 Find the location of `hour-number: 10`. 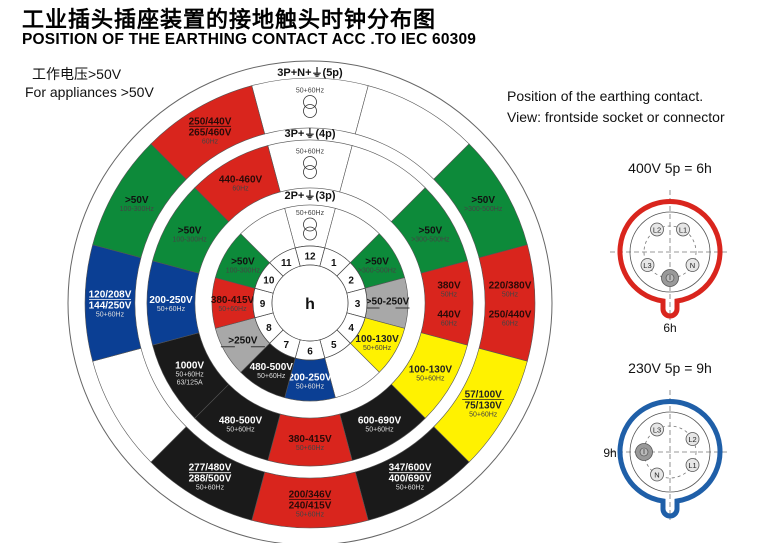

hour-number: 10 is located at coordinates (269, 280).